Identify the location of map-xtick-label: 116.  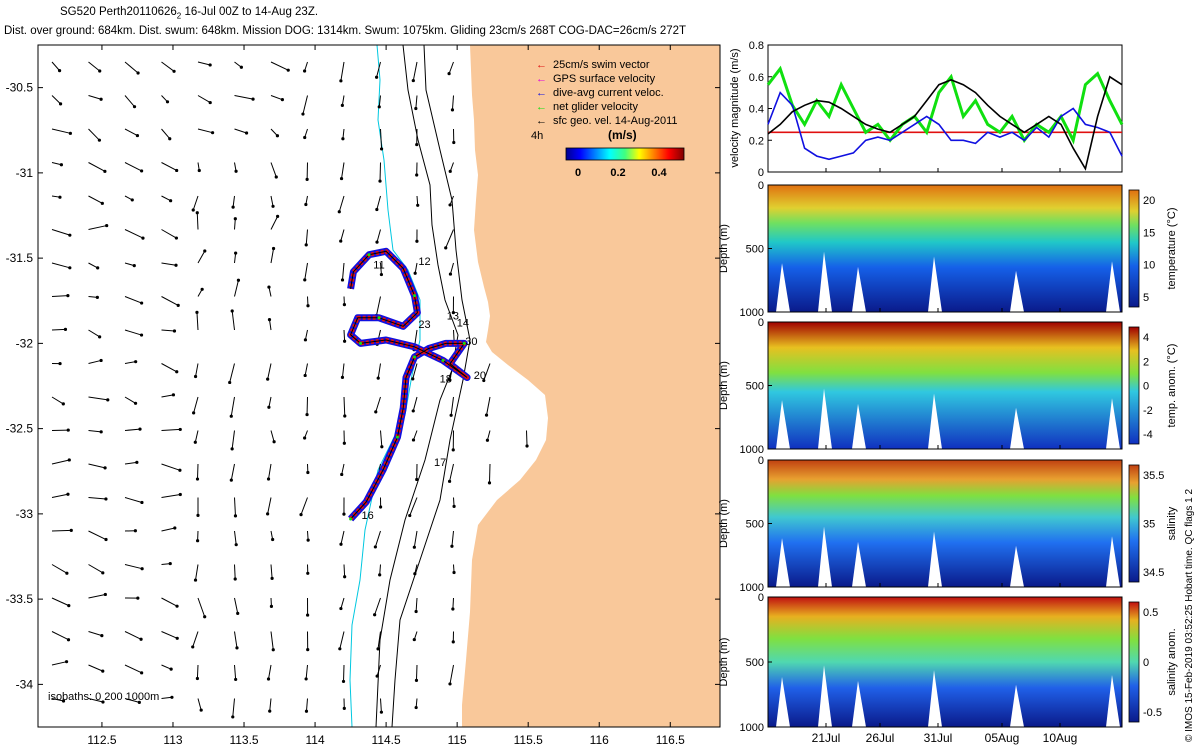
(599, 740).